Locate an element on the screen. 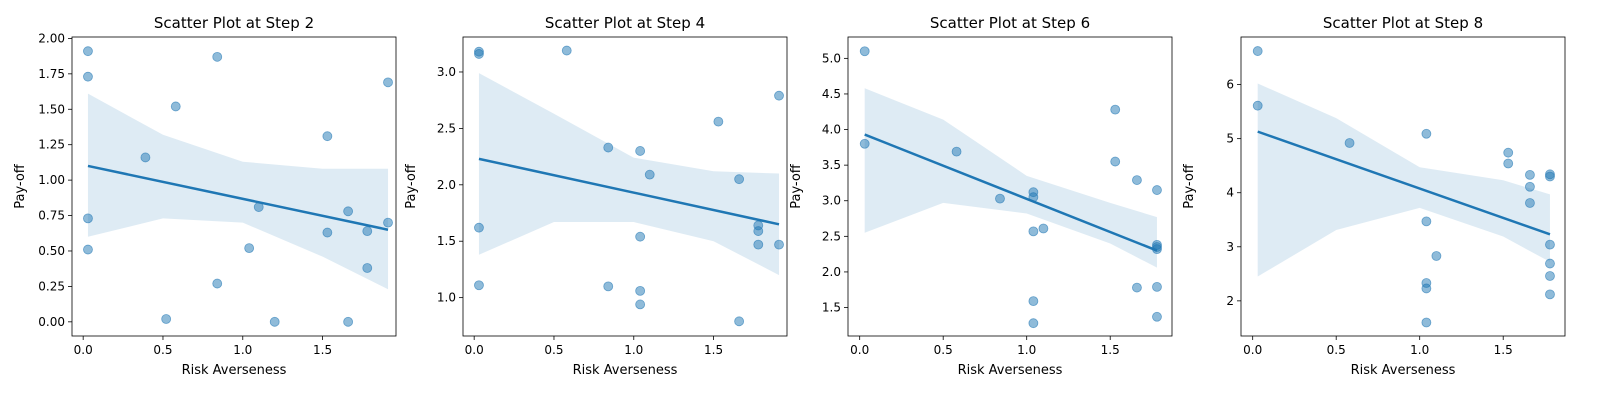  y-tick-label: 3.0 is located at coordinates (831, 201).